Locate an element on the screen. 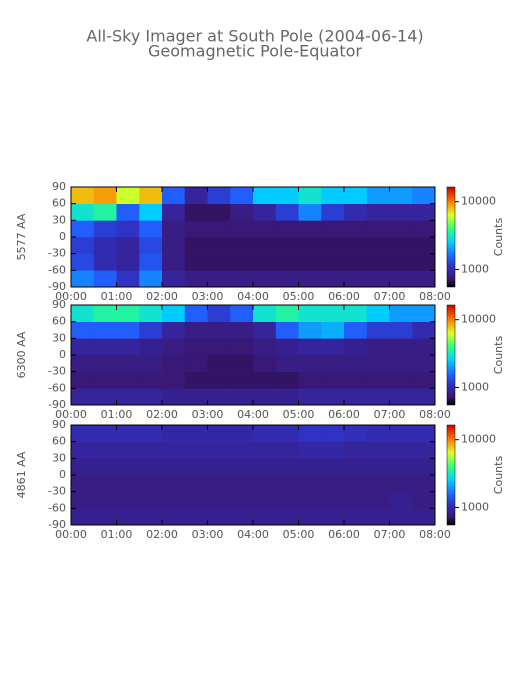 The image size is (510, 684). y-axis-label: 5577 AA is located at coordinates (21, 236).